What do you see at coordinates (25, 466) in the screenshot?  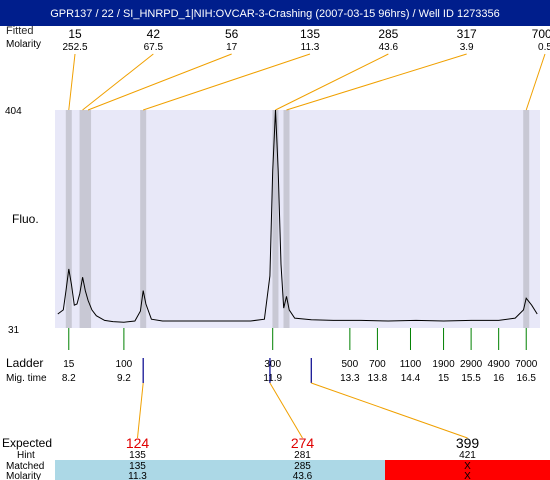 I see `matched-label: Matched` at bounding box center [25, 466].